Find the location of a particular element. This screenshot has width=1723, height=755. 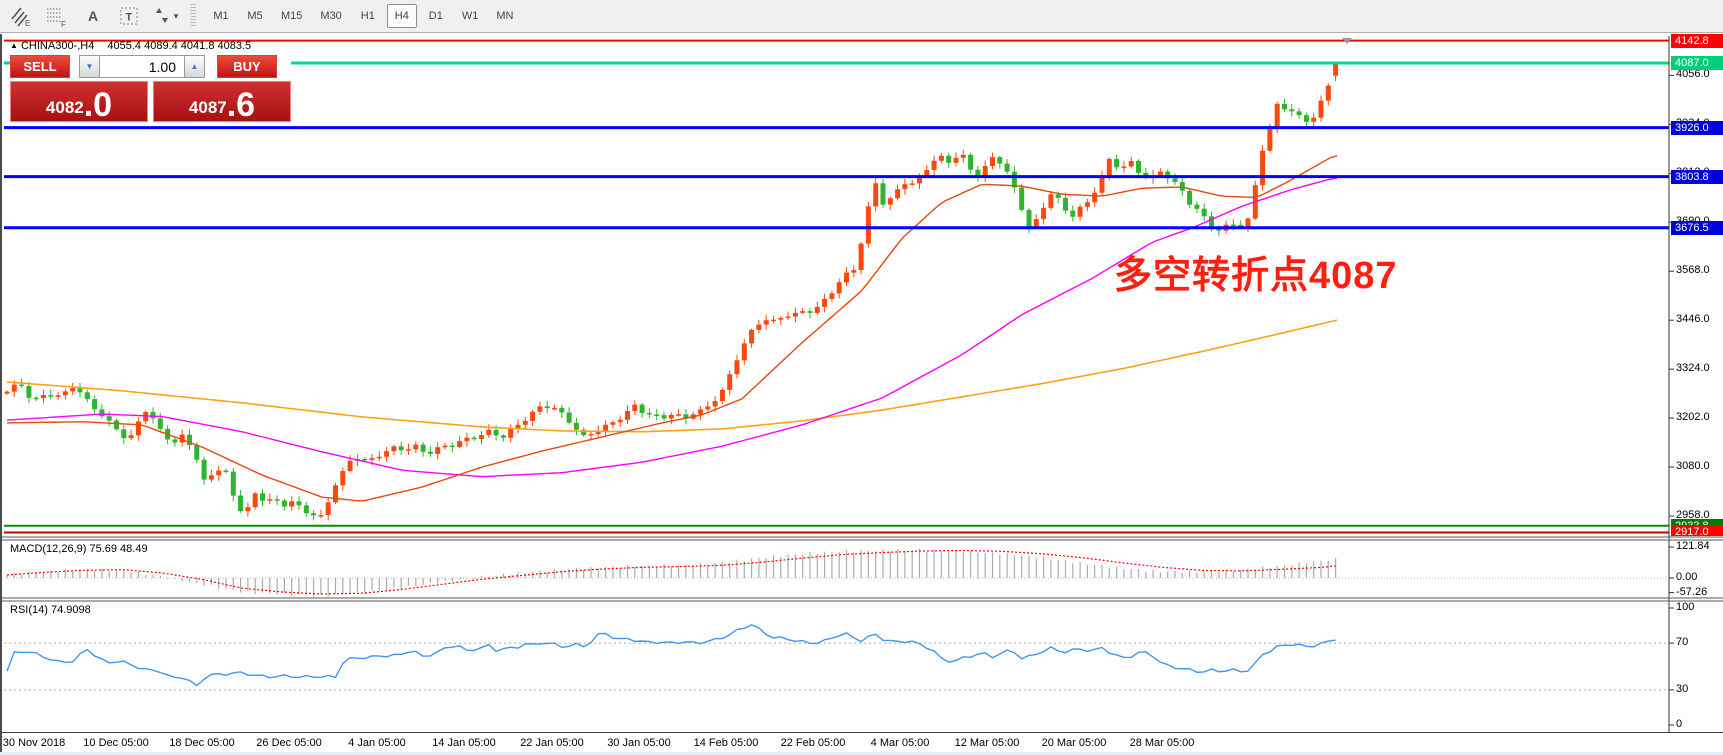

time-axis-label: 12 Mar 05:00 is located at coordinates (987, 743).